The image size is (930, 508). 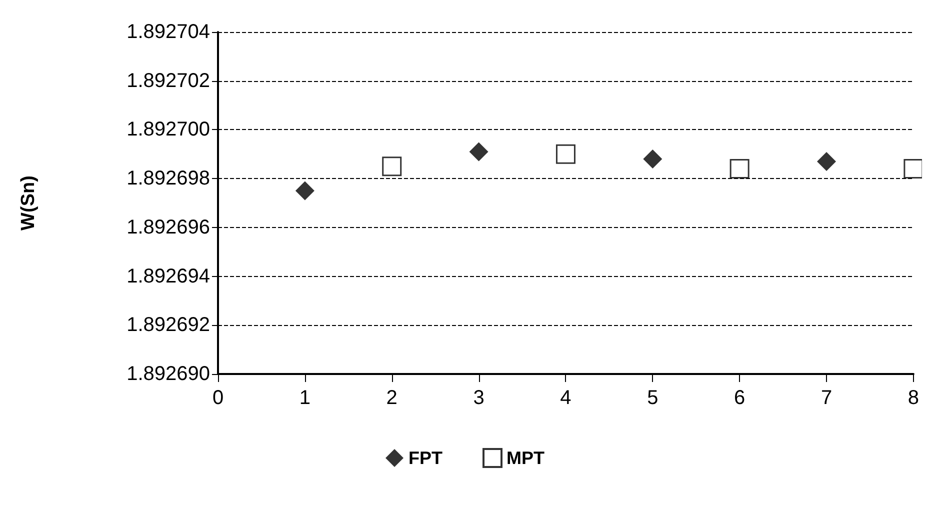 What do you see at coordinates (913, 398) in the screenshot?
I see `x-tick-label: 8` at bounding box center [913, 398].